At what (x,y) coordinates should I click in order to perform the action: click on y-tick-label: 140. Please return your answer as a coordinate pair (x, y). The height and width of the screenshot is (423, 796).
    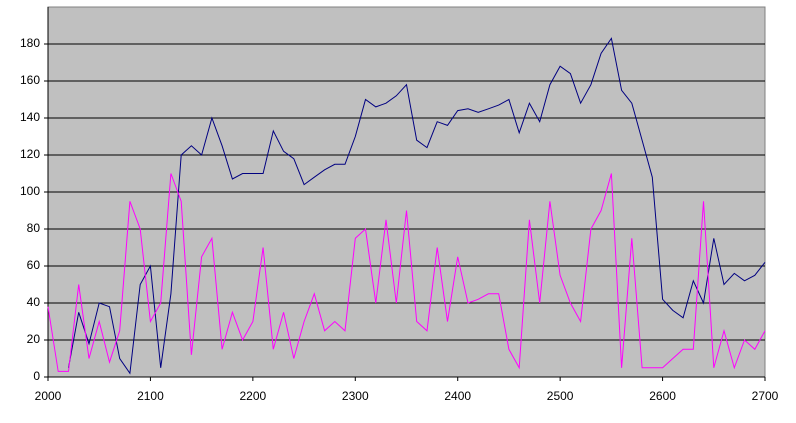
    Looking at the image, I should click on (30, 117).